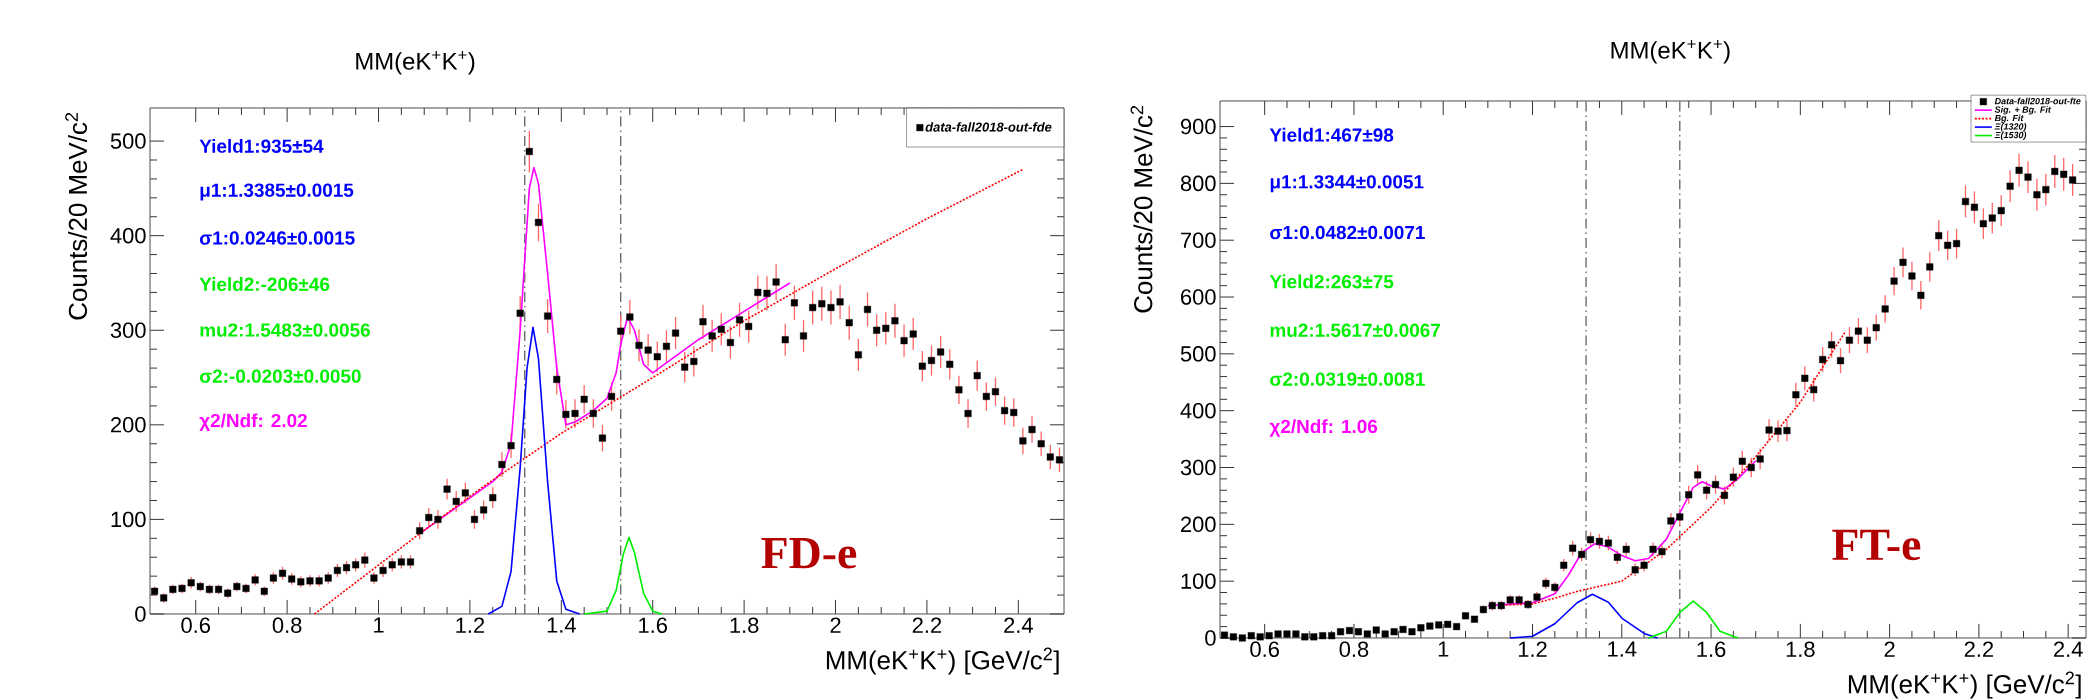 The height and width of the screenshot is (700, 2094). I want to click on y-tick-label: 900, so click(1198, 126).